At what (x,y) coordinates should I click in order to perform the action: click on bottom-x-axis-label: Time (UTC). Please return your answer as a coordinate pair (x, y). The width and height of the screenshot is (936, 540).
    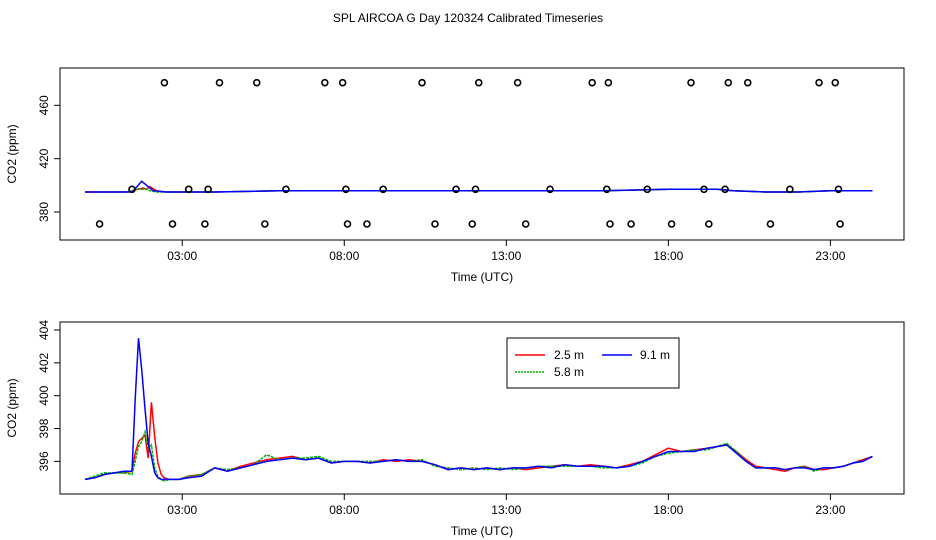
    Looking at the image, I should click on (482, 531).